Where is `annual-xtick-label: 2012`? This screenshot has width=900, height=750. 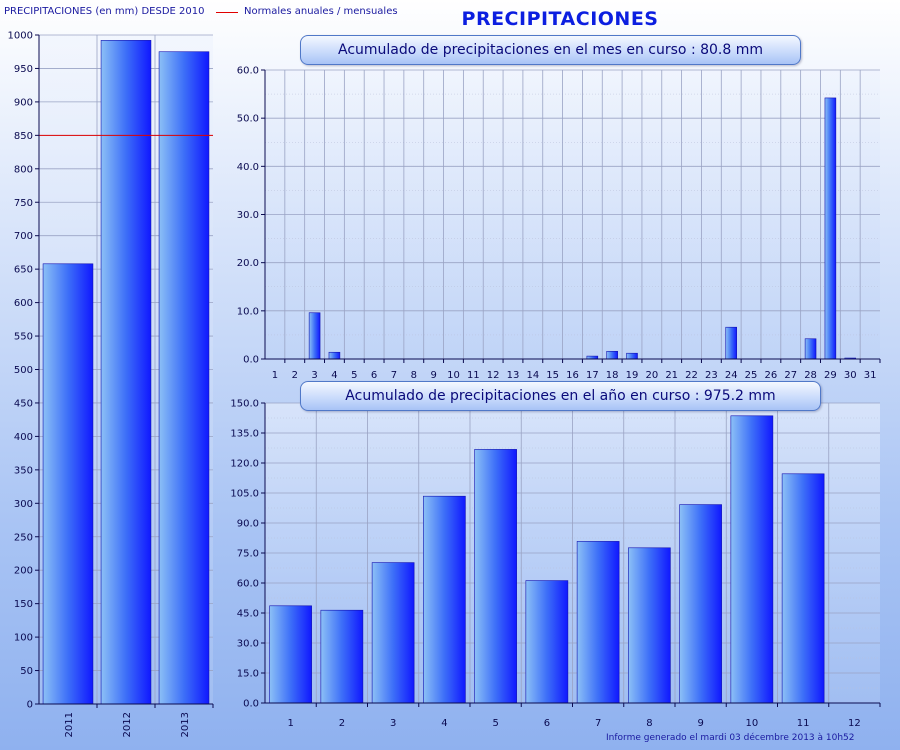
annual-xtick-label: 2012 is located at coordinates (127, 724).